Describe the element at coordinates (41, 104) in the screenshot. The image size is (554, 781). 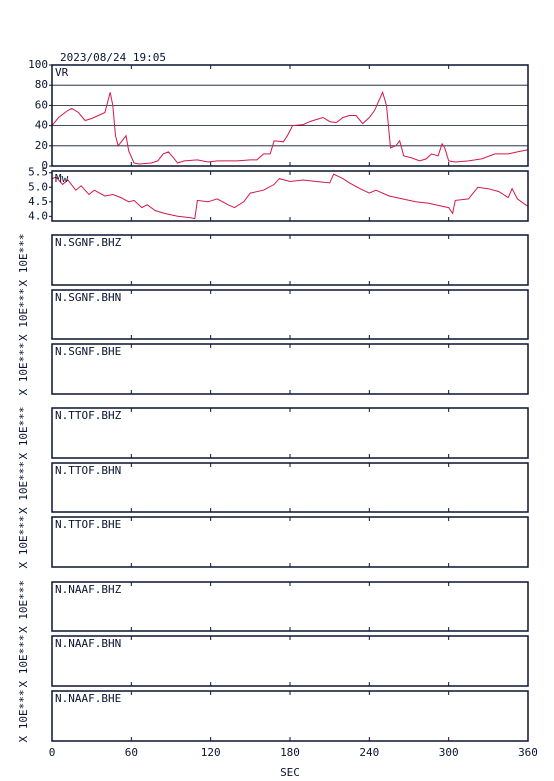
I see `y-tick-label: 60` at that location.